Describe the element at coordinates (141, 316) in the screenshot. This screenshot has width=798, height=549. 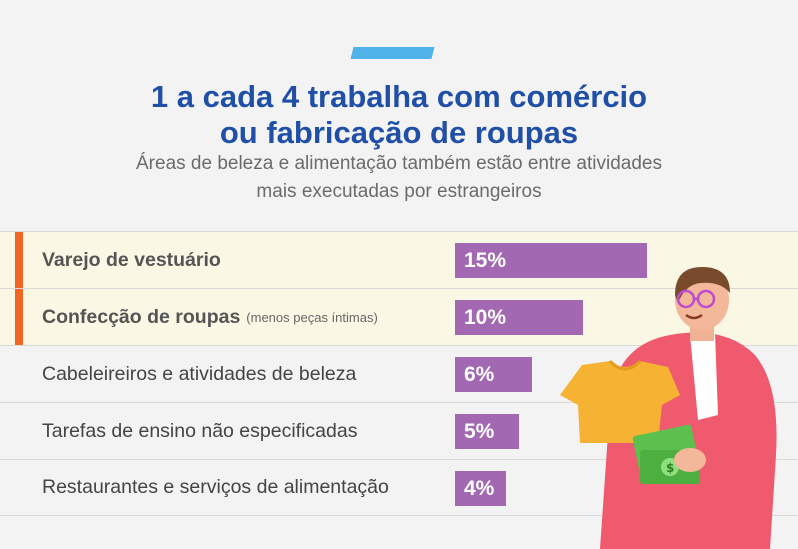
I see `category-name: Confecção de roupas` at that location.